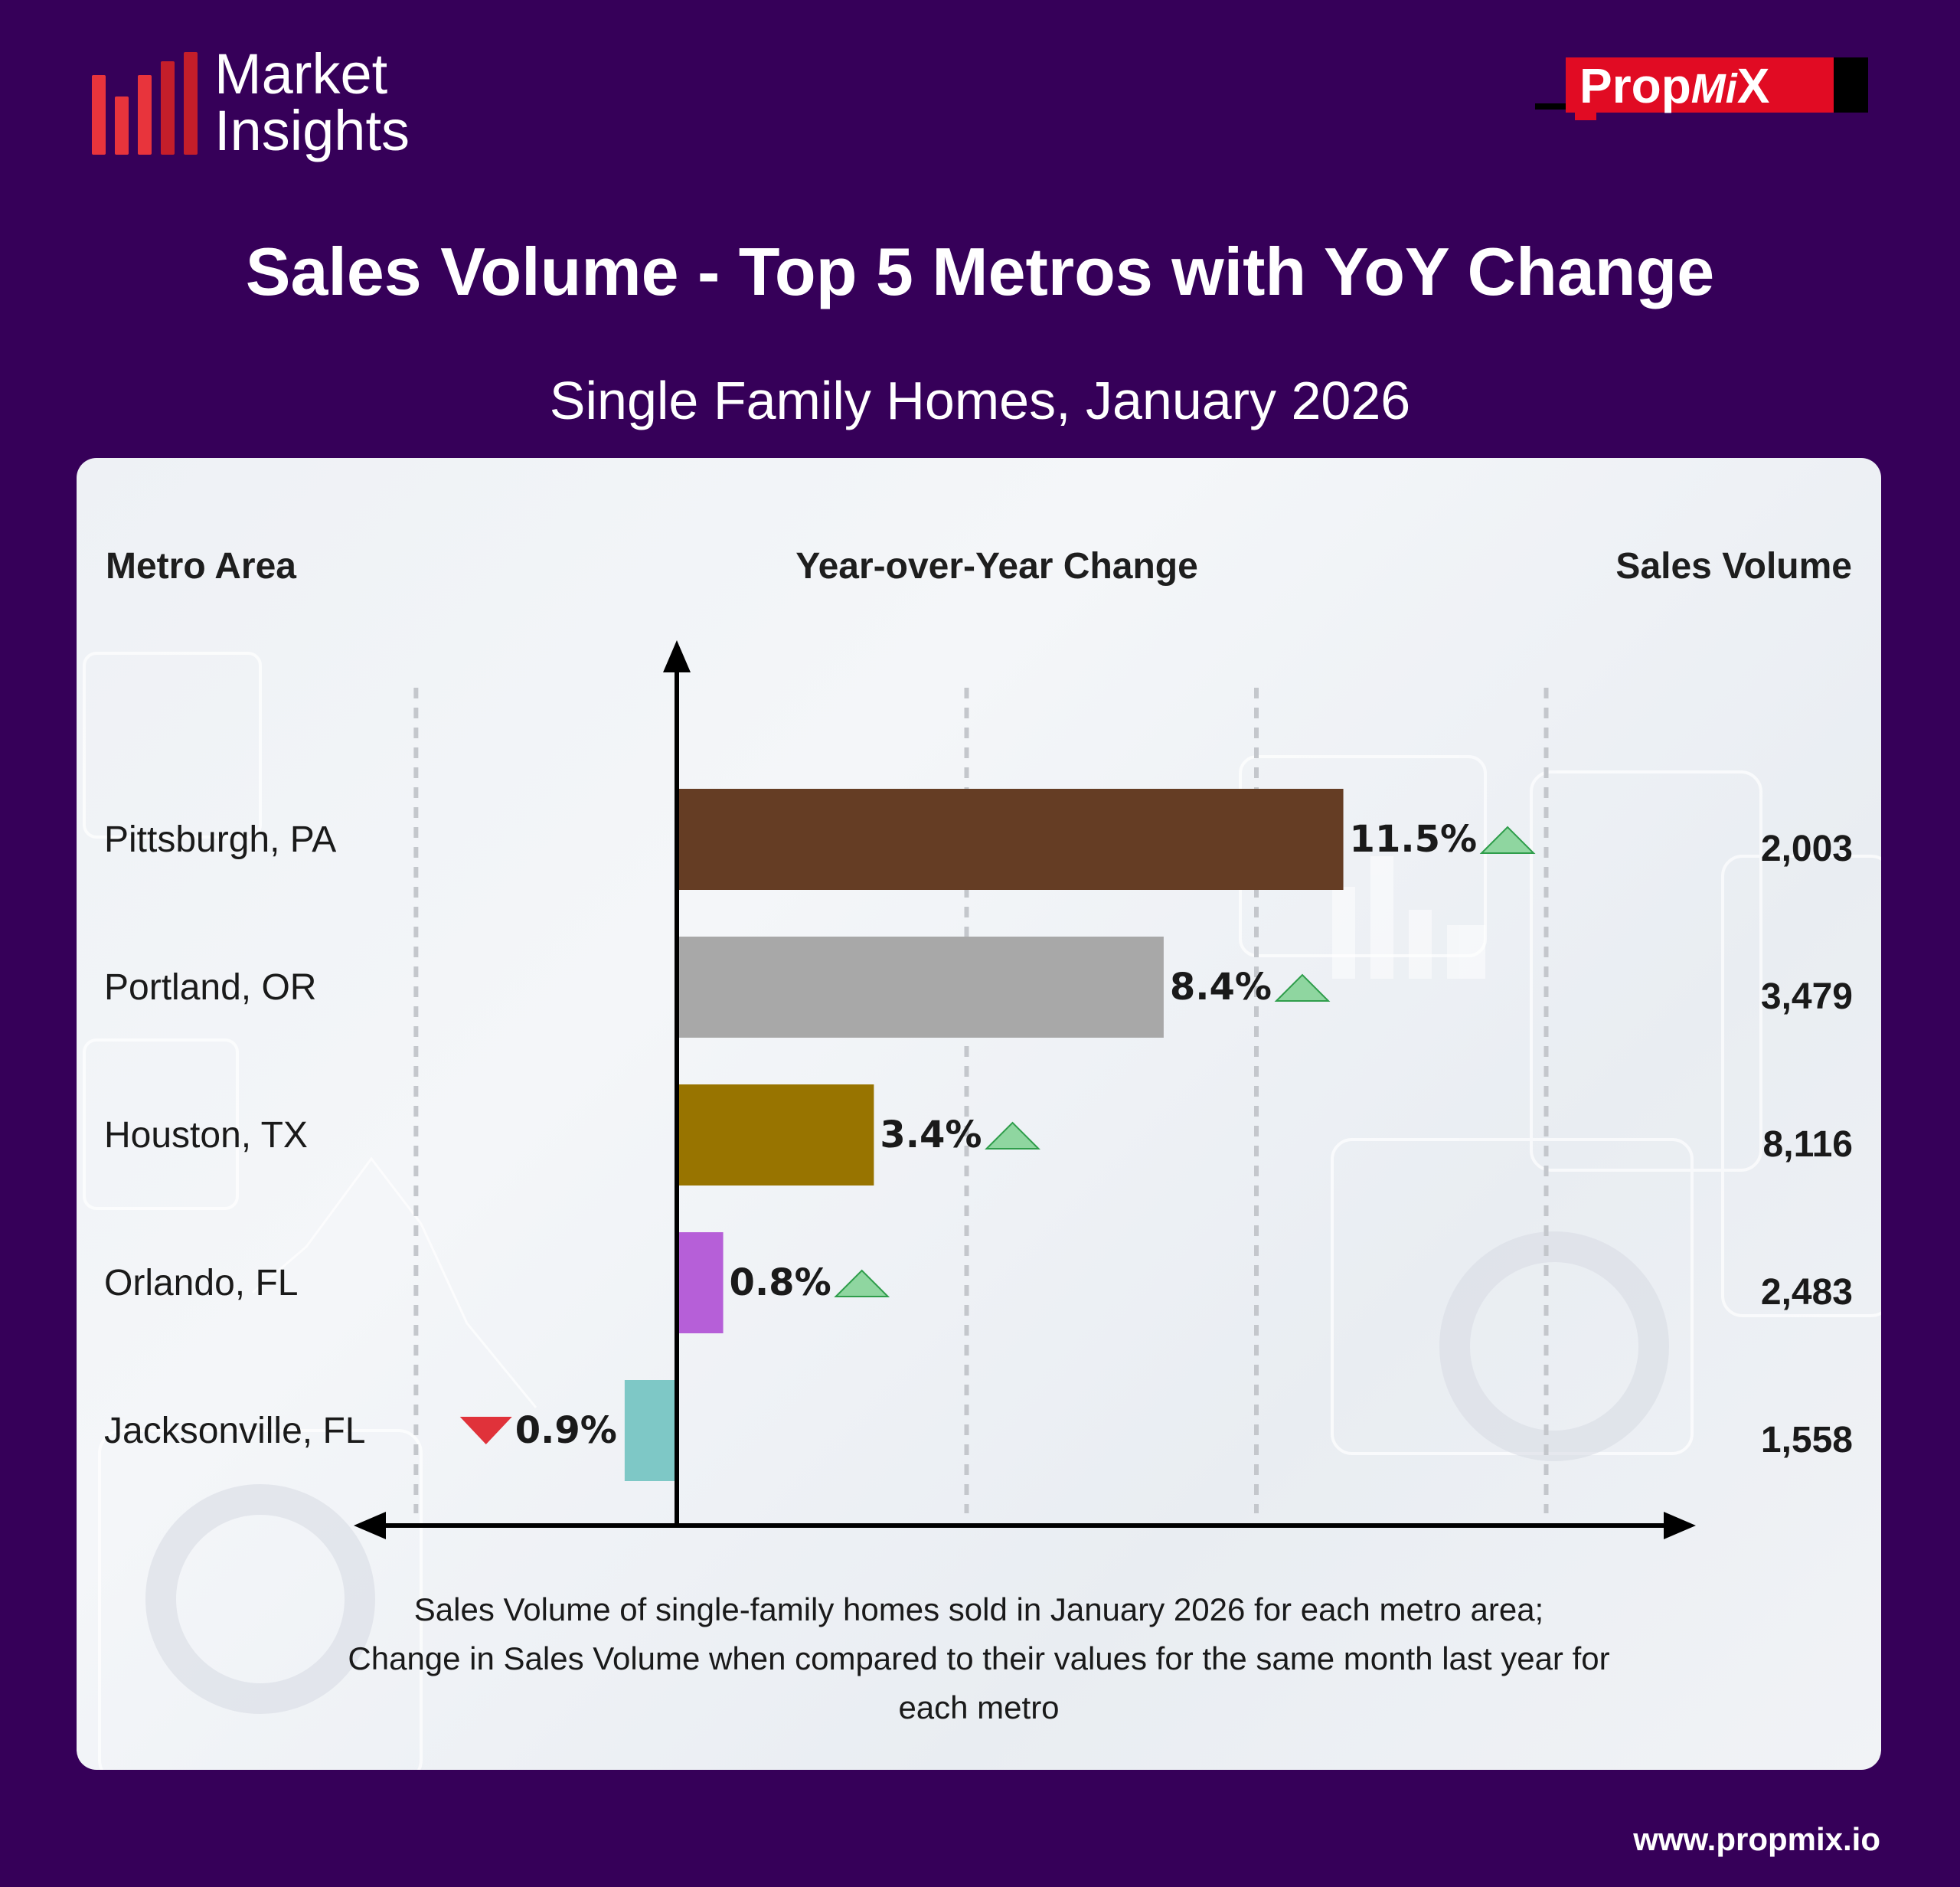 The image size is (1960, 1887). What do you see at coordinates (996, 567) in the screenshot?
I see `header-yoy-change: Year-over-Year Change` at bounding box center [996, 567].